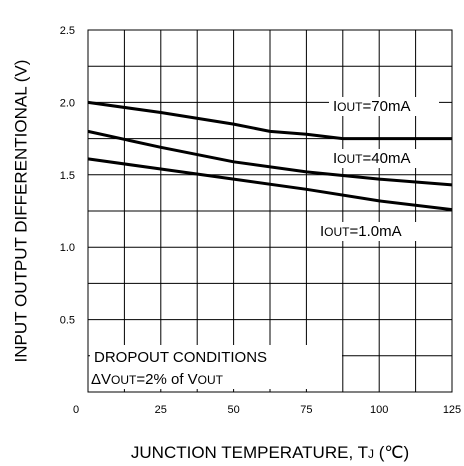 The image size is (464, 466). I want to click on y-tick-label: 0.5, so click(67, 321).